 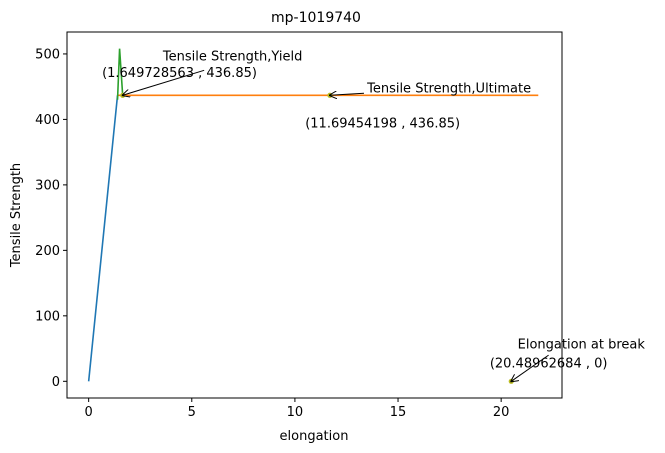 I want to click on annotation-label-4: Elongation at break, so click(x=582, y=345).